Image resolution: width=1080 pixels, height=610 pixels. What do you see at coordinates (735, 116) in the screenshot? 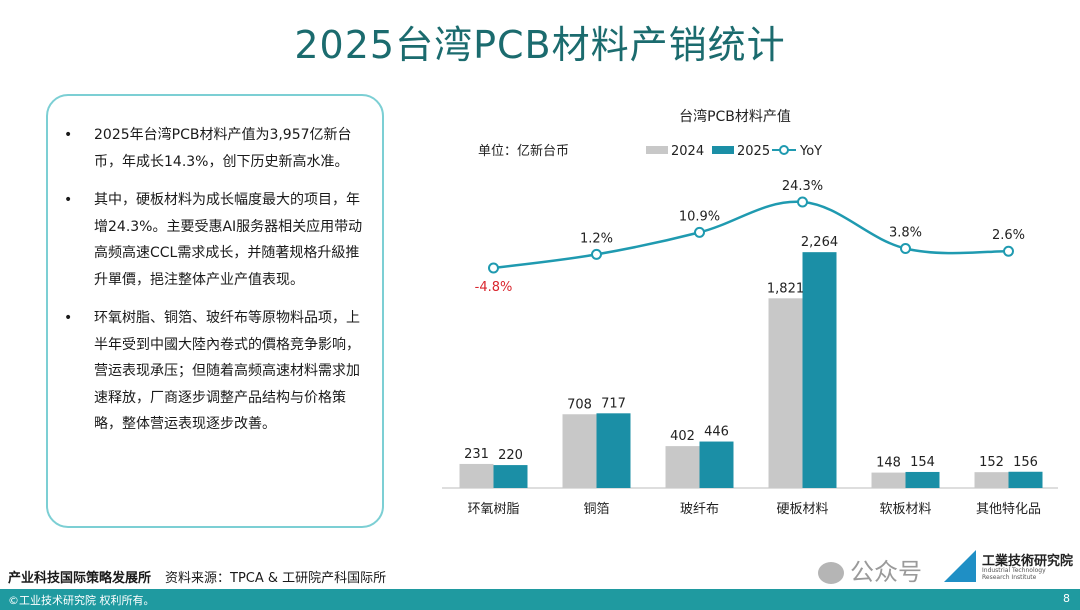
I see `chart-title: 台湾PCB材料产值` at bounding box center [735, 116].